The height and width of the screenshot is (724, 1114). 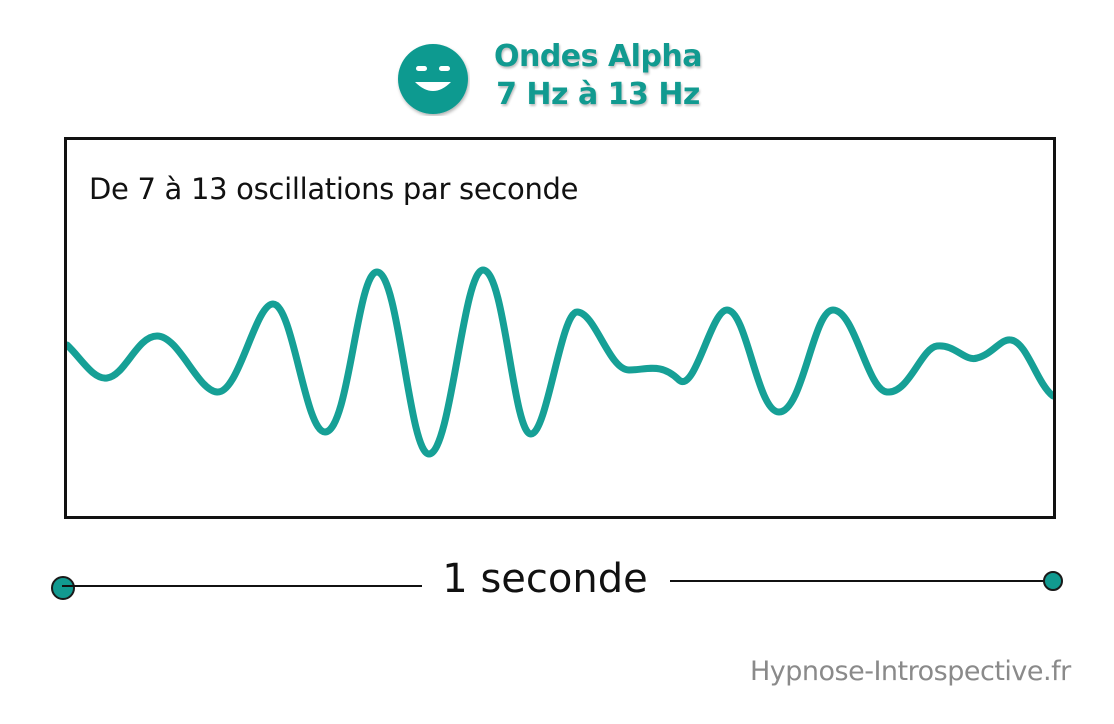 What do you see at coordinates (433, 79) in the screenshot?
I see `smiley-icon` at bounding box center [433, 79].